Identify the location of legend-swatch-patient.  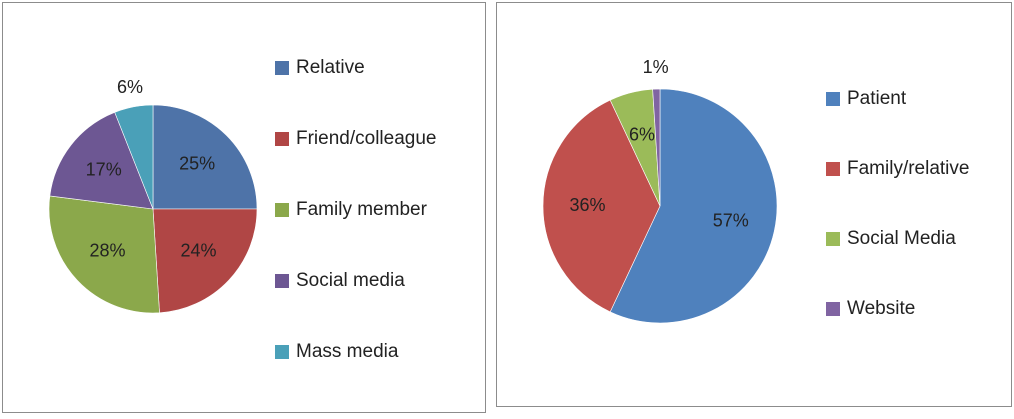
(833, 99).